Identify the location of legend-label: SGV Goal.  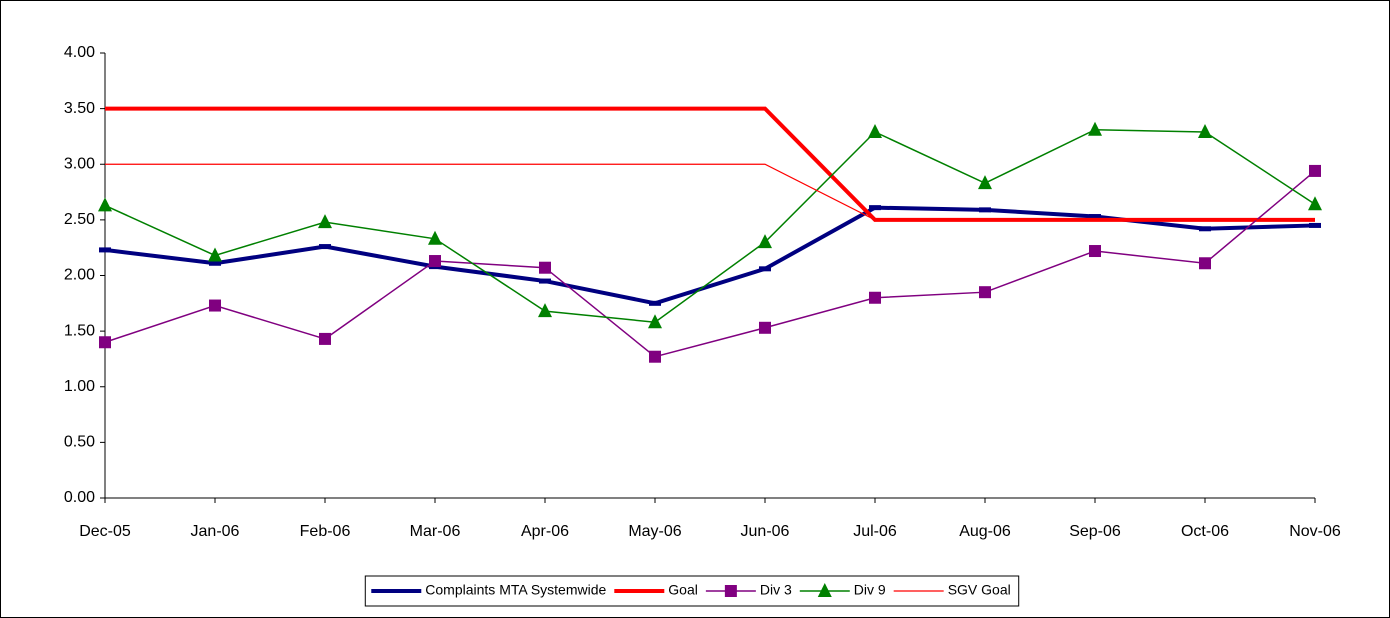
(979, 590).